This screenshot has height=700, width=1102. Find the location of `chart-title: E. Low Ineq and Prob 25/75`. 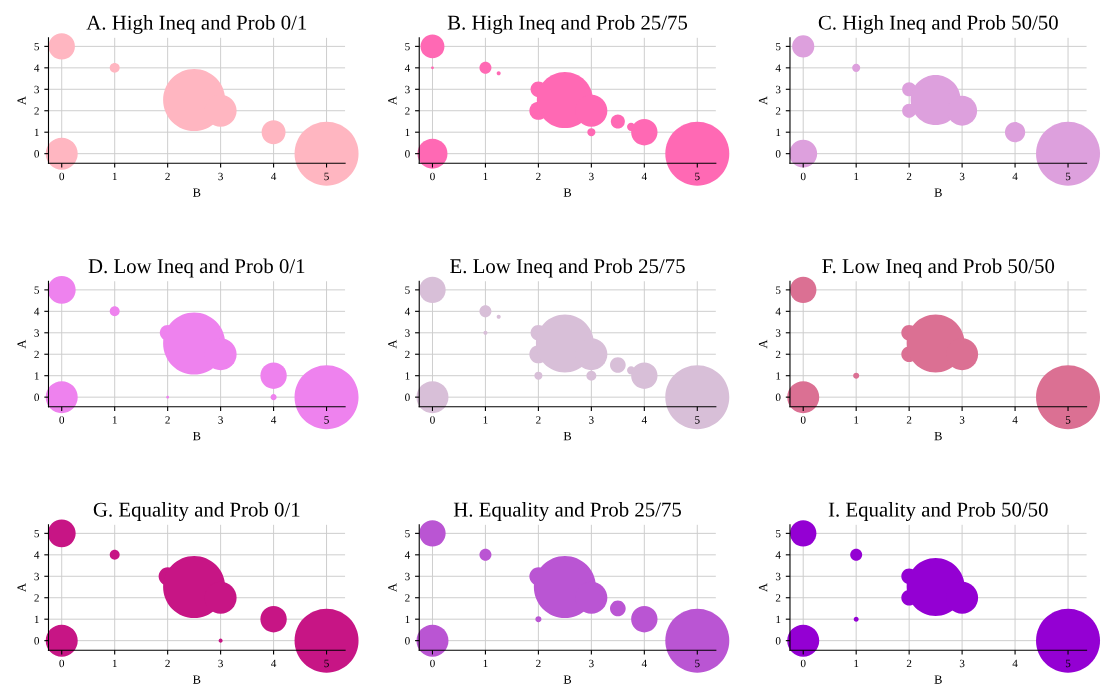

chart-title: E. Low Ineq and Prob 25/75 is located at coordinates (567, 268).